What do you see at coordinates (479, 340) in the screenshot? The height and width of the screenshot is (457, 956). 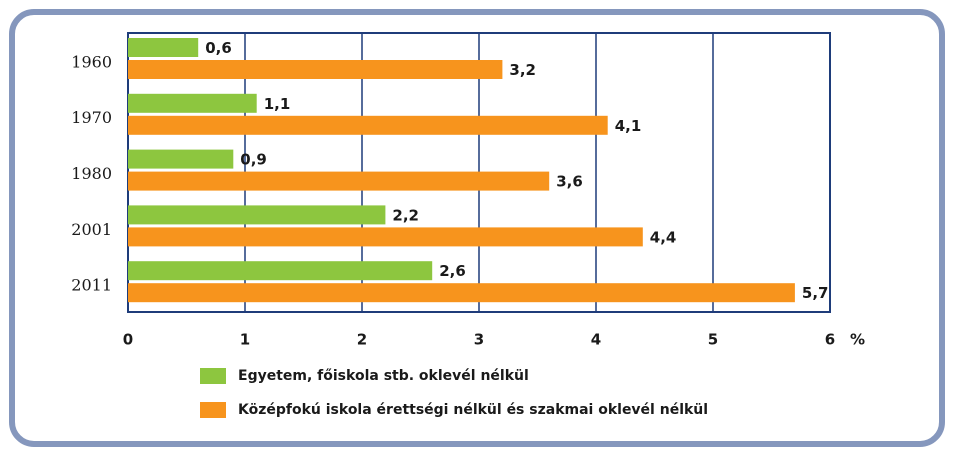 I see `x-tick-label: 3` at bounding box center [479, 340].